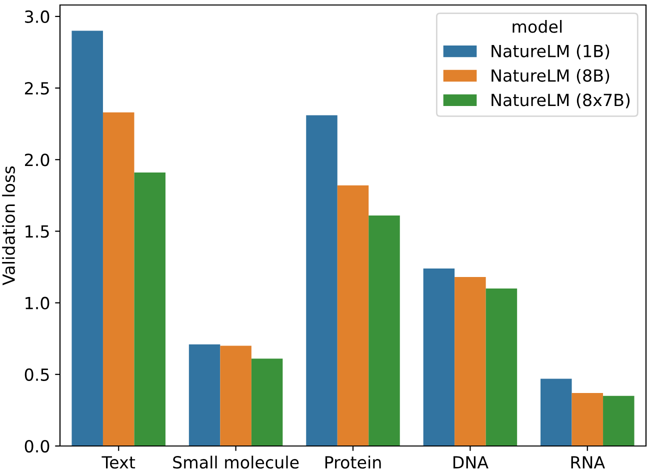  I want to click on y-tick-label: 1.0, so click(38, 303).